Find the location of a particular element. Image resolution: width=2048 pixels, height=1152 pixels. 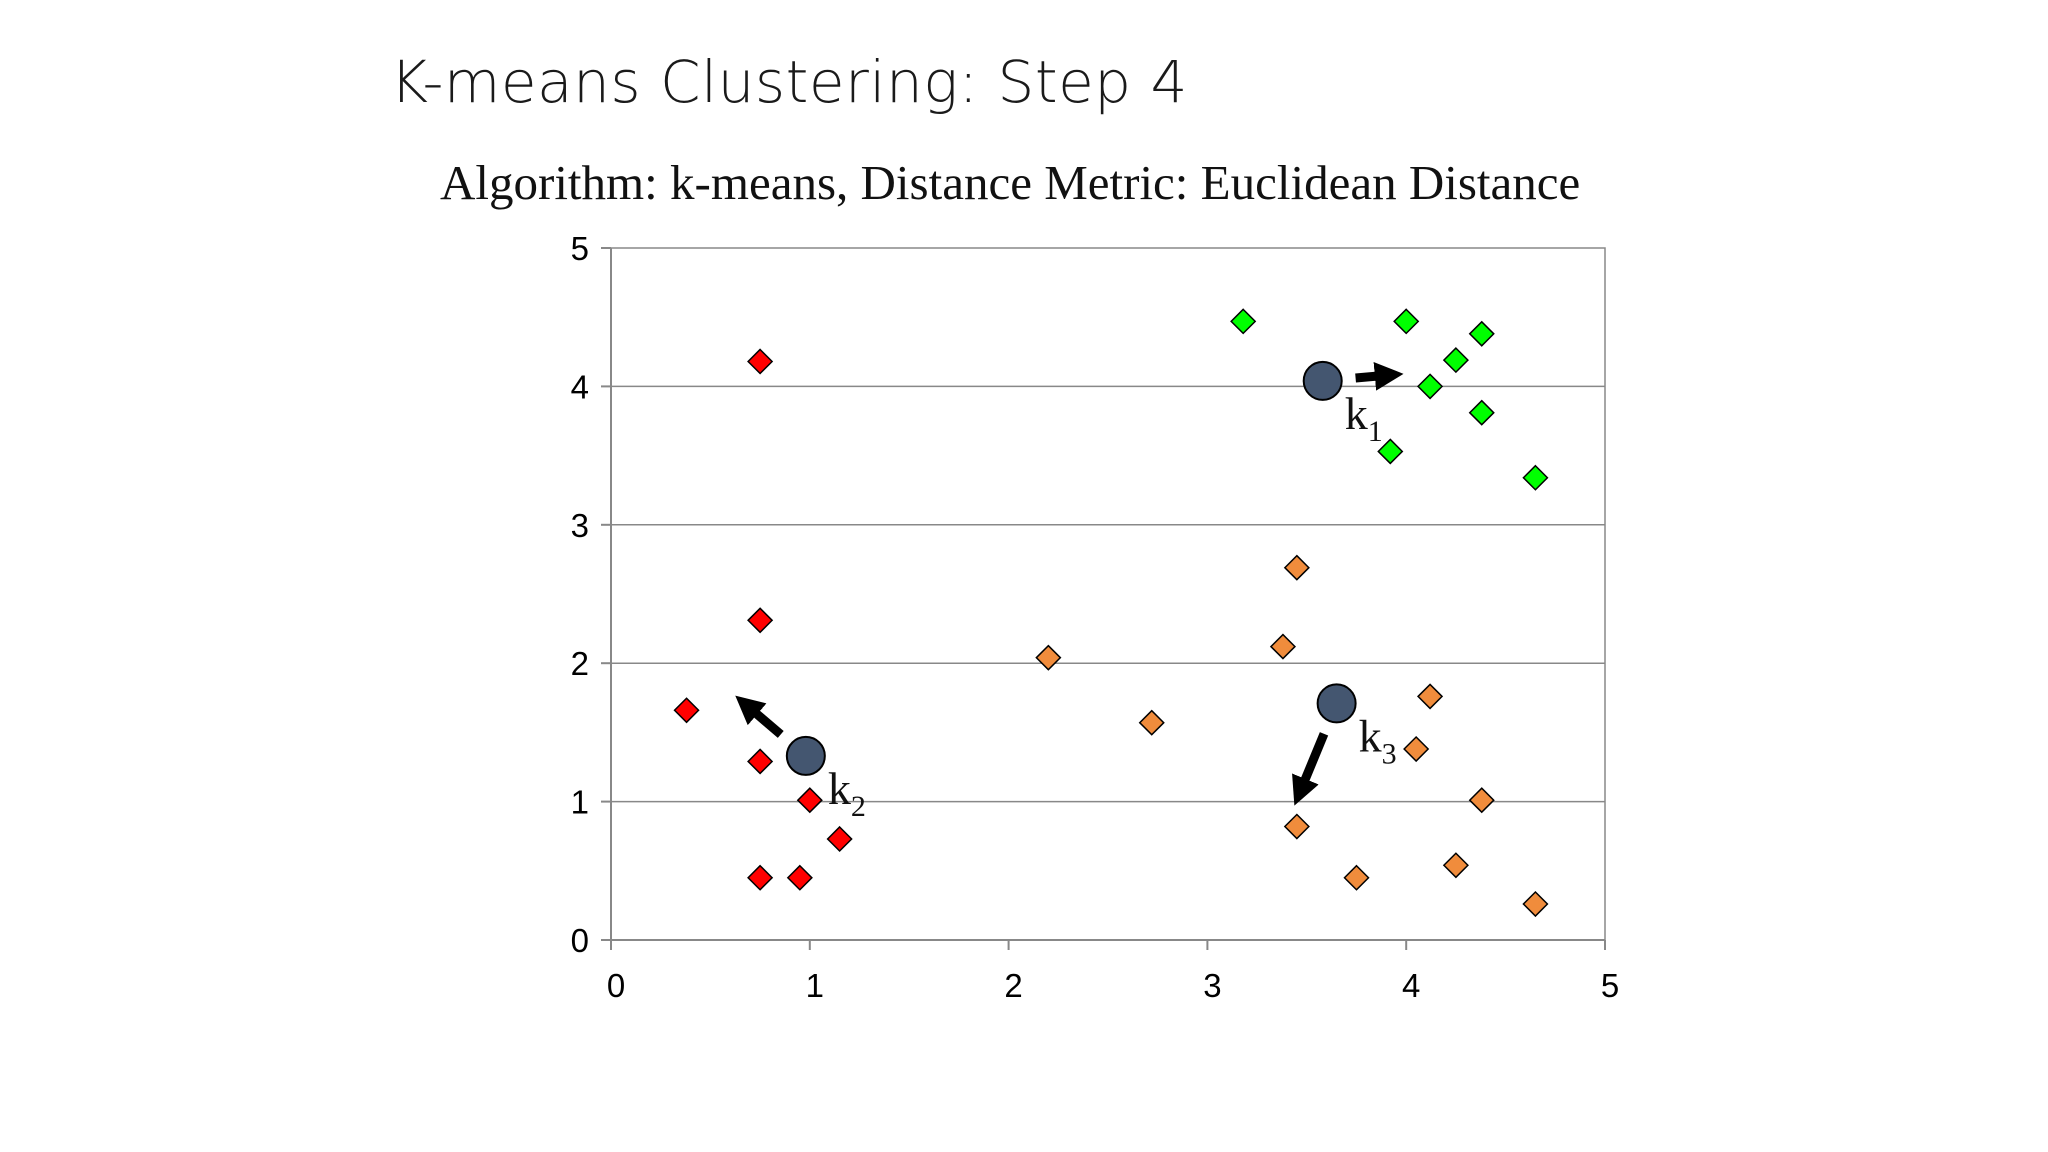

centroids: k1 k2 k3 is located at coordinates (1069, 591).